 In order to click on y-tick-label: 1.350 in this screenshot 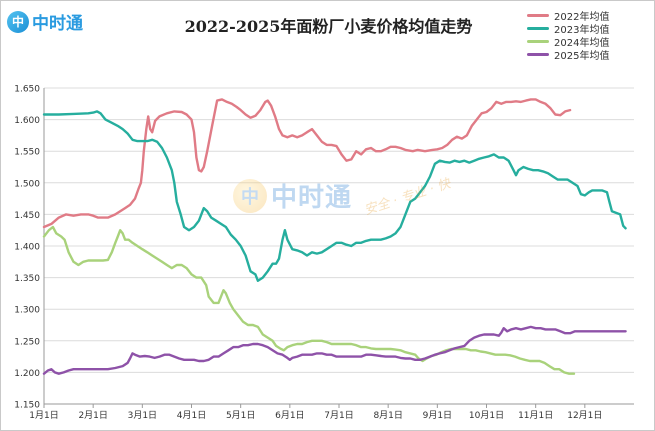, I will do `click(27, 279)`.